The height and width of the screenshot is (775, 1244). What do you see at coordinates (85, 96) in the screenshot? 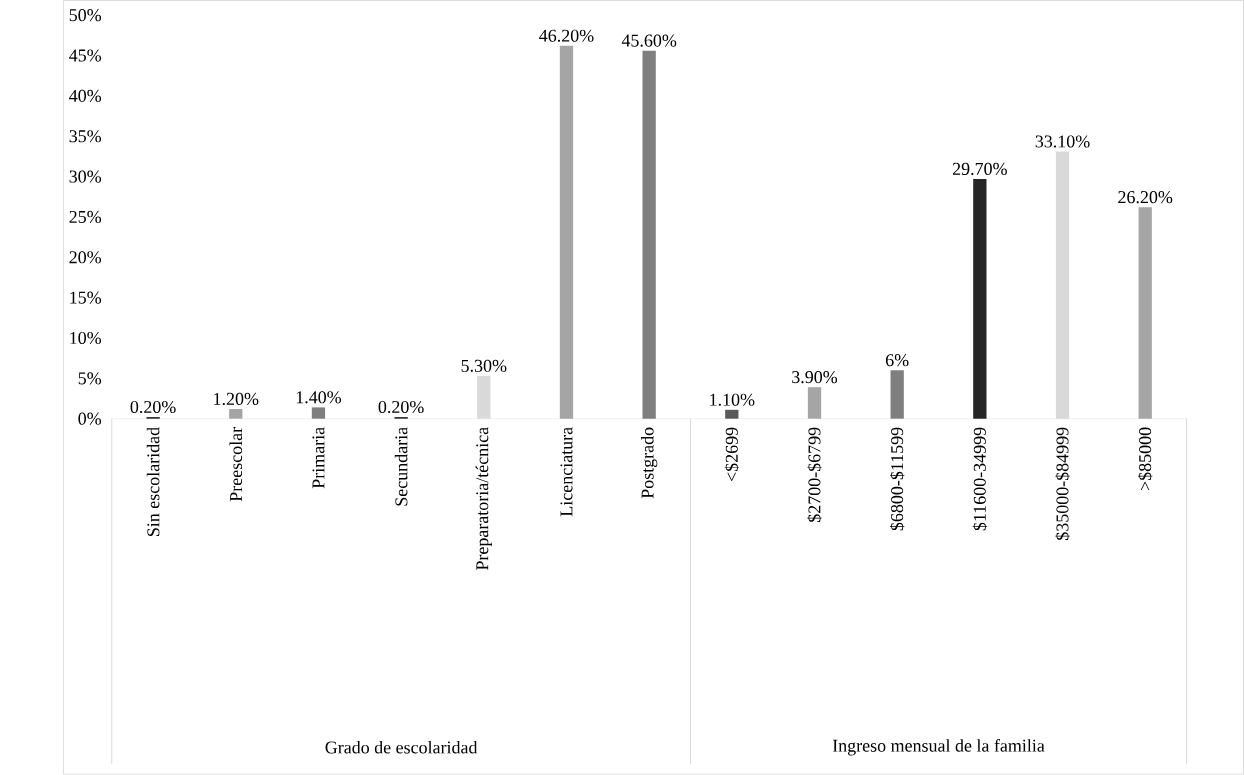
I see `y-tick-label: 40%` at bounding box center [85, 96].